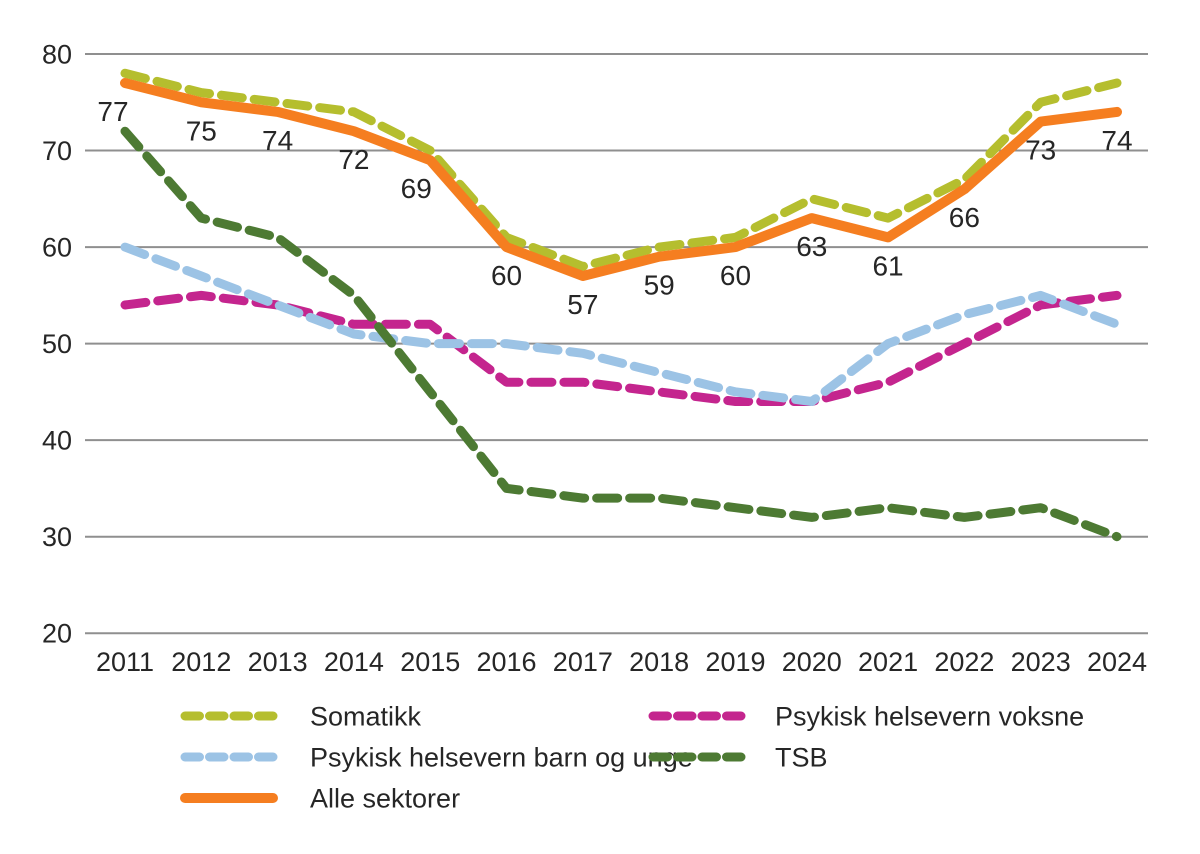 This screenshot has height=854, width=1200. What do you see at coordinates (501, 758) in the screenshot?
I see `legend-label: Psykisk helsevern barn og unge` at bounding box center [501, 758].